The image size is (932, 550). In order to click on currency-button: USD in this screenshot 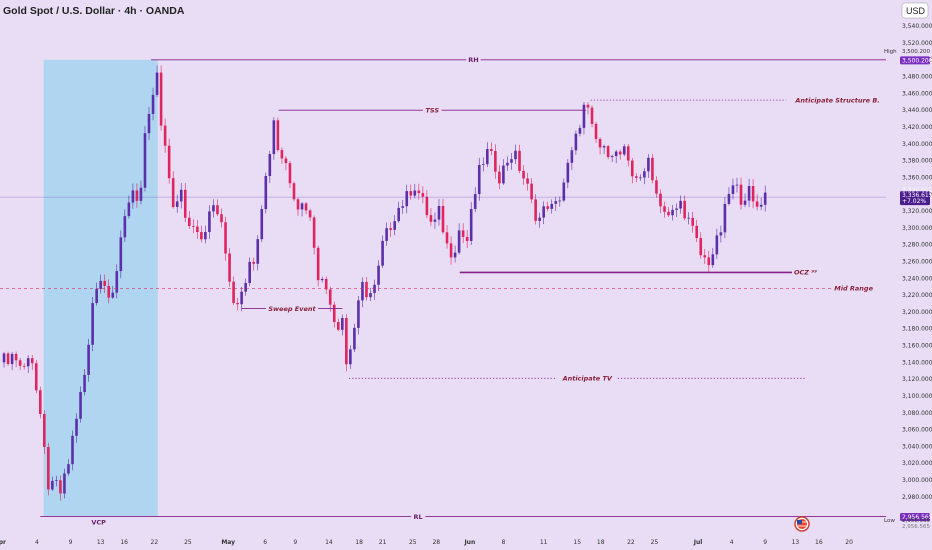, I will do `click(915, 10)`.